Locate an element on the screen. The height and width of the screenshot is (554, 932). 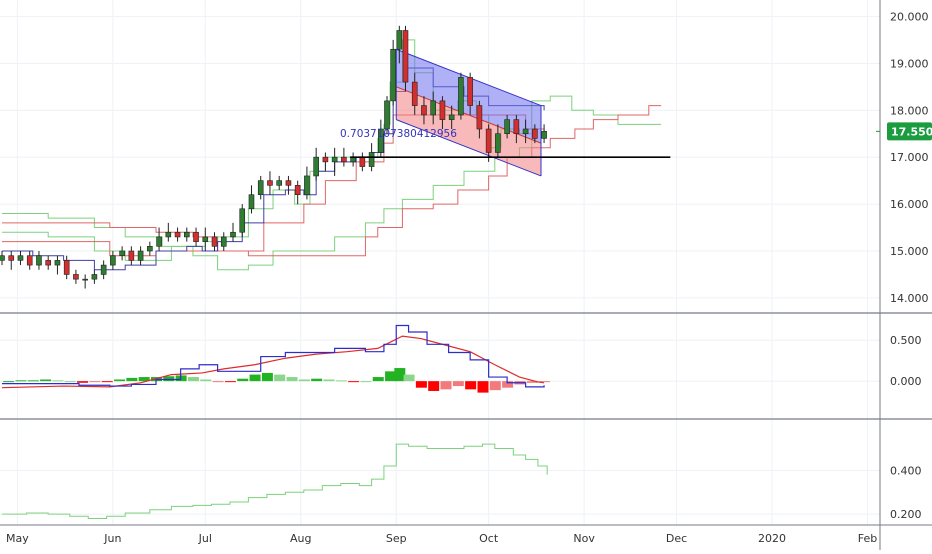
last-price-tag-background is located at coordinates (909, 131).